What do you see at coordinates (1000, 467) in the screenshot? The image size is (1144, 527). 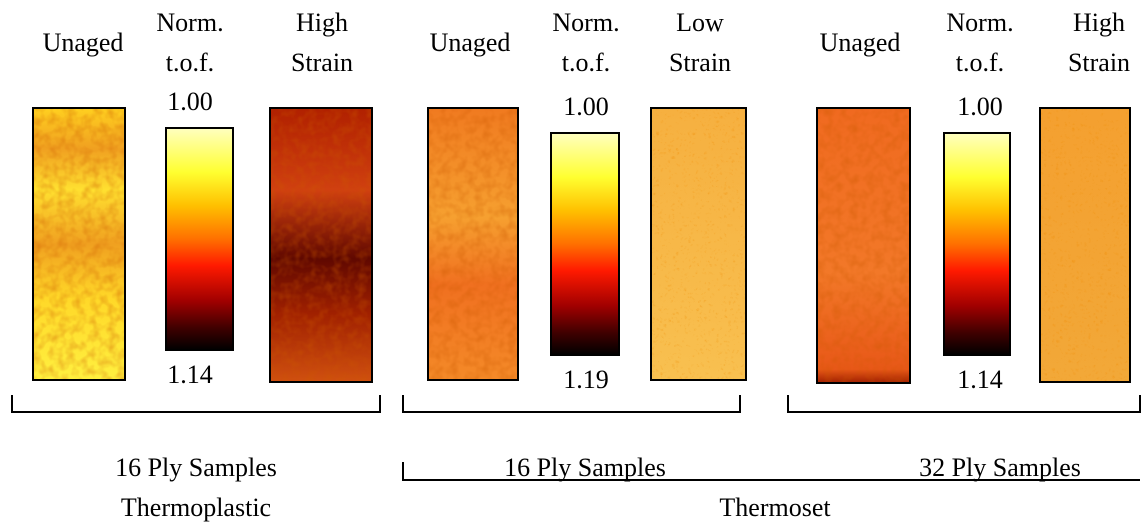 I see `group-caption: 32 Ply Samples` at bounding box center [1000, 467].